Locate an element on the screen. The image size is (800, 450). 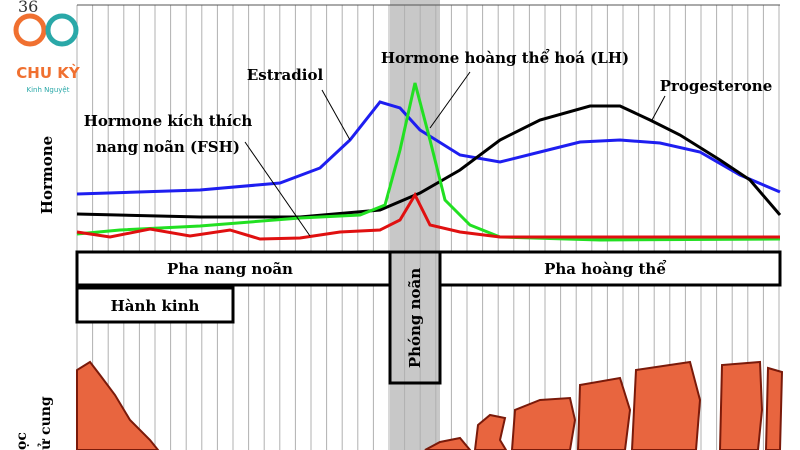
logo-title: CHU KỲ is located at coordinates (48, 72).